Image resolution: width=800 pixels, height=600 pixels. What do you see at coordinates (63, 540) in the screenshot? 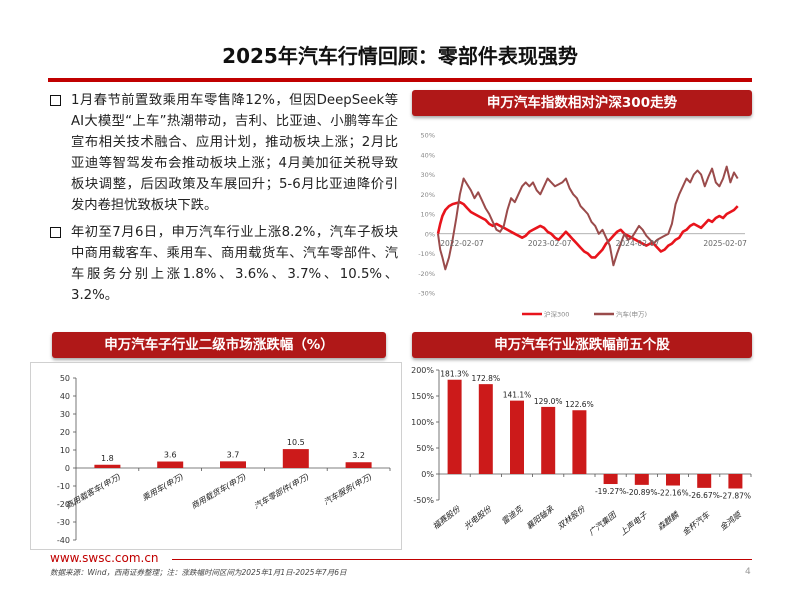
I see `y-tick-label: -40` at bounding box center [63, 540].